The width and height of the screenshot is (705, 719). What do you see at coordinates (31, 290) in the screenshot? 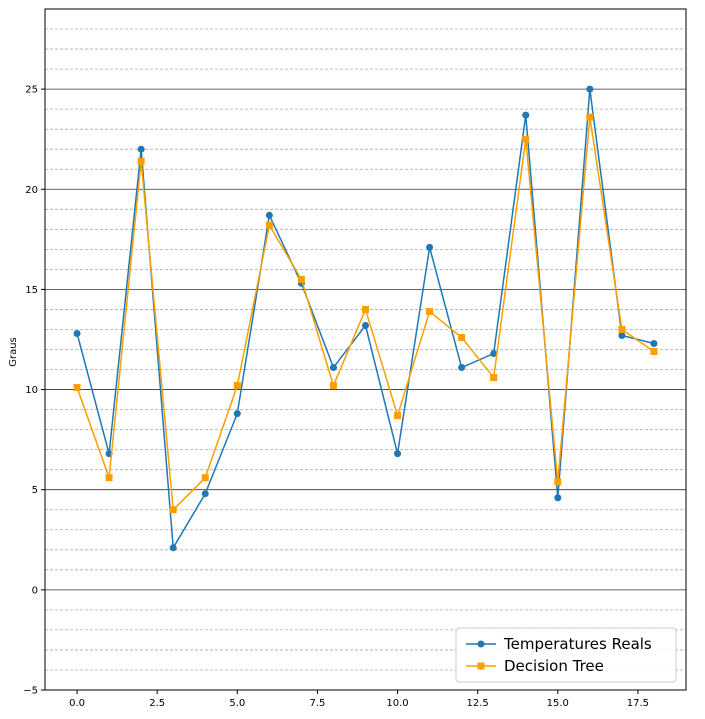
I see `y-tick-label: 15` at bounding box center [31, 290].